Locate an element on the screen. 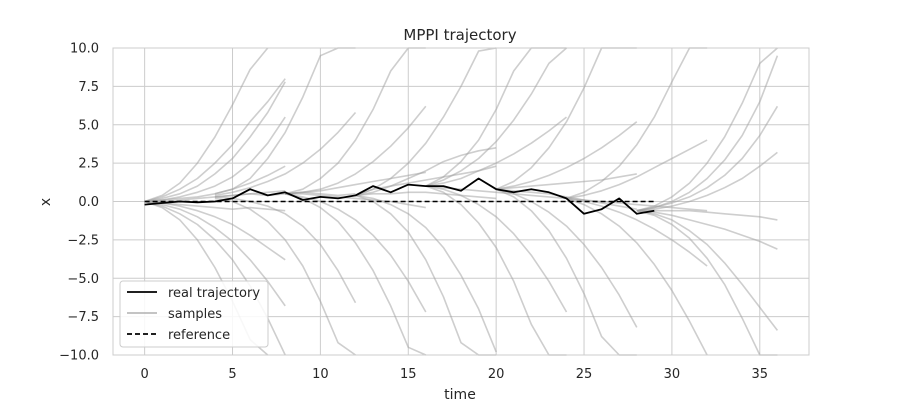  legend-label-reference: reference is located at coordinates (199, 335).